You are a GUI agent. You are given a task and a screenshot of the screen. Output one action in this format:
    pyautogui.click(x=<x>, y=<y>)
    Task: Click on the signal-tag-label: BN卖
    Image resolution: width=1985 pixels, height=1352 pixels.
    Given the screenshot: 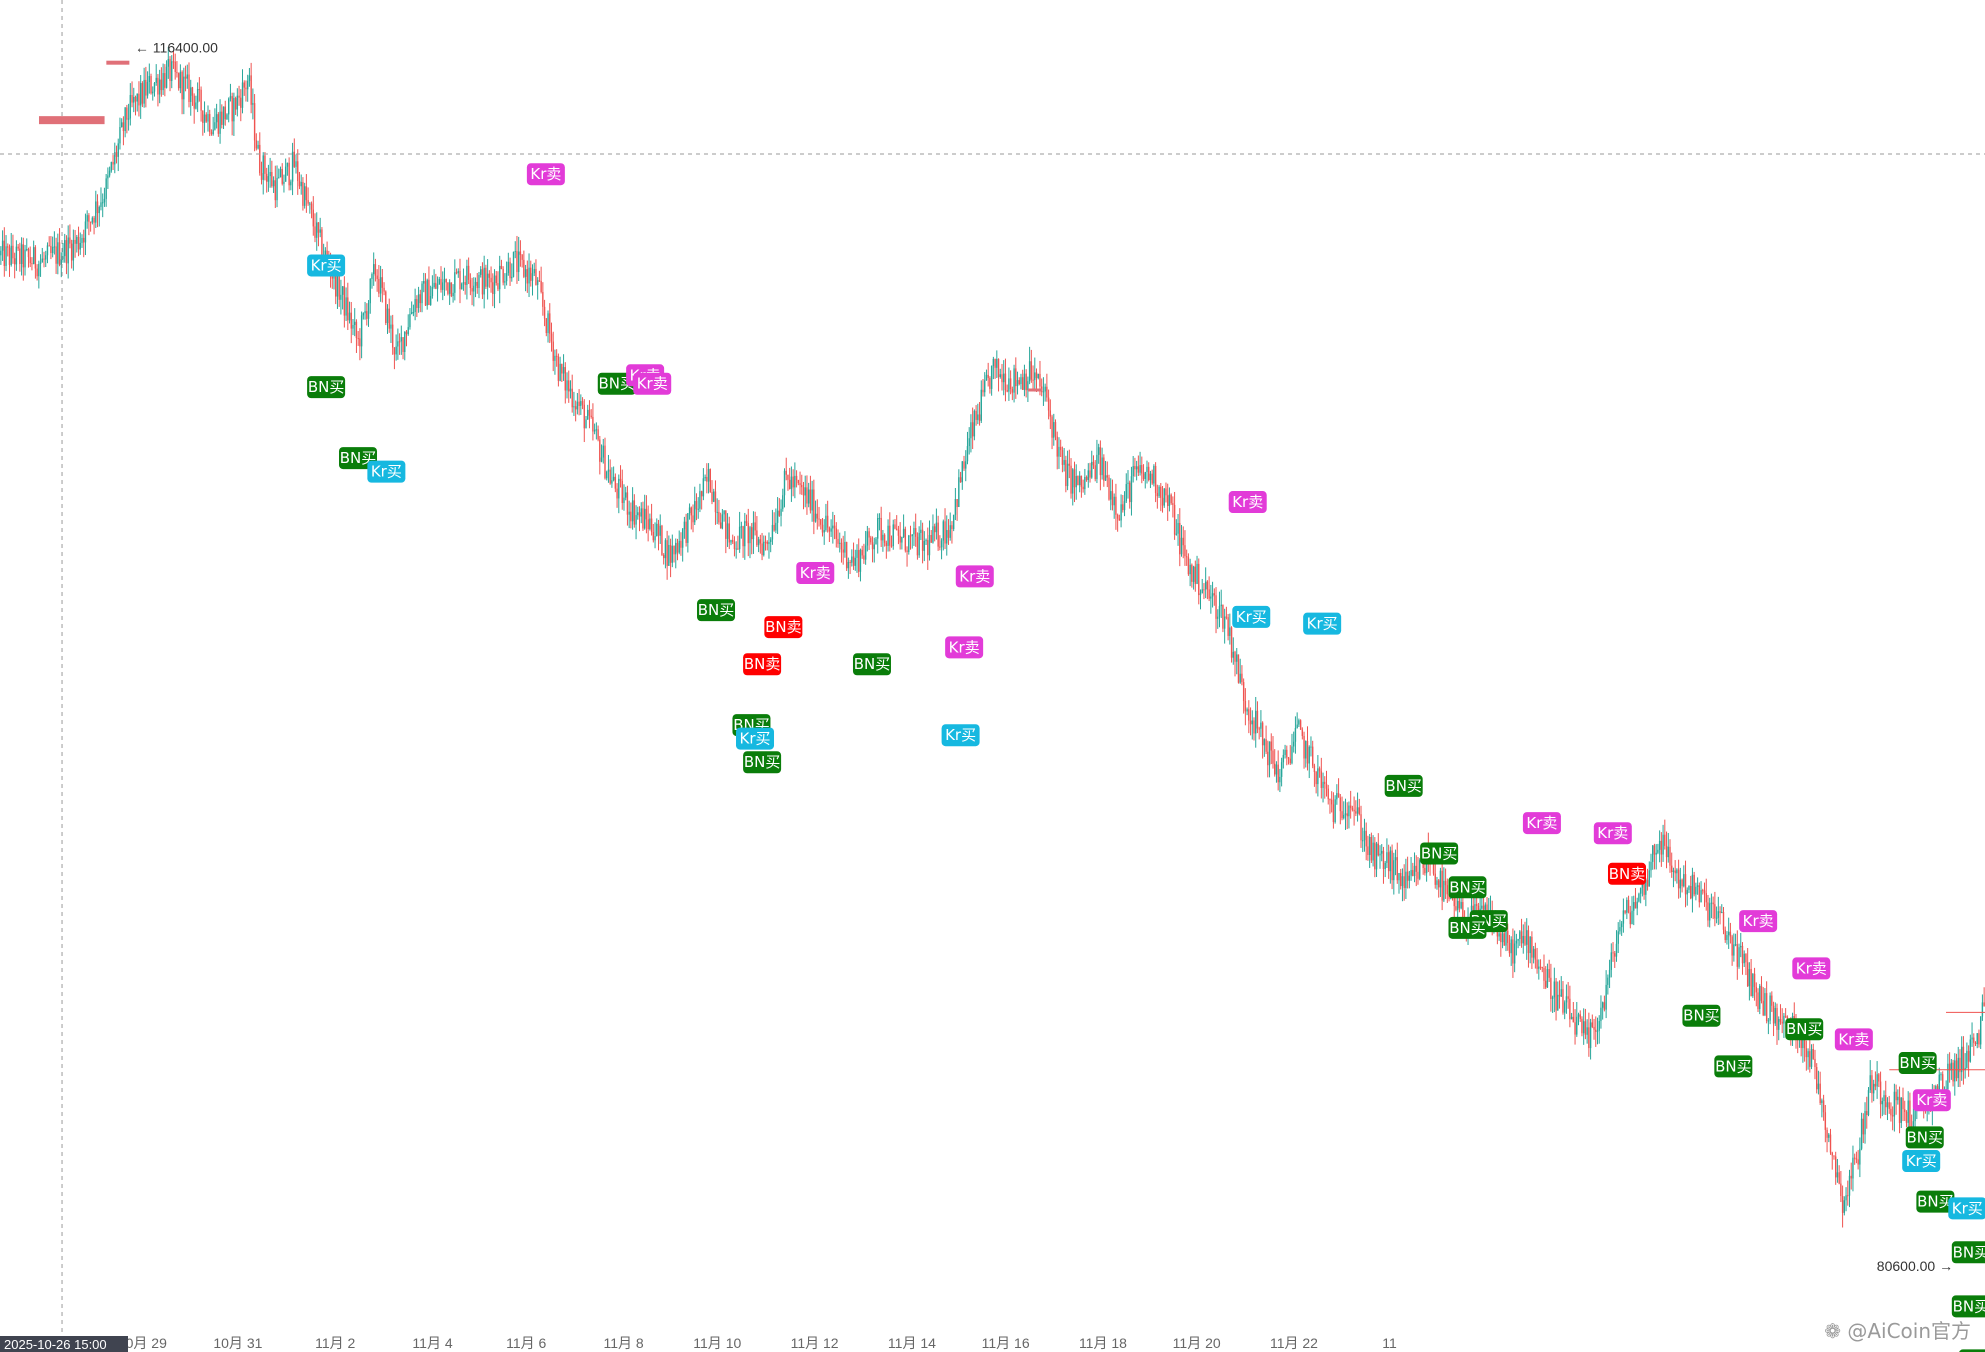 What is the action you would take?
    pyautogui.click(x=783, y=627)
    